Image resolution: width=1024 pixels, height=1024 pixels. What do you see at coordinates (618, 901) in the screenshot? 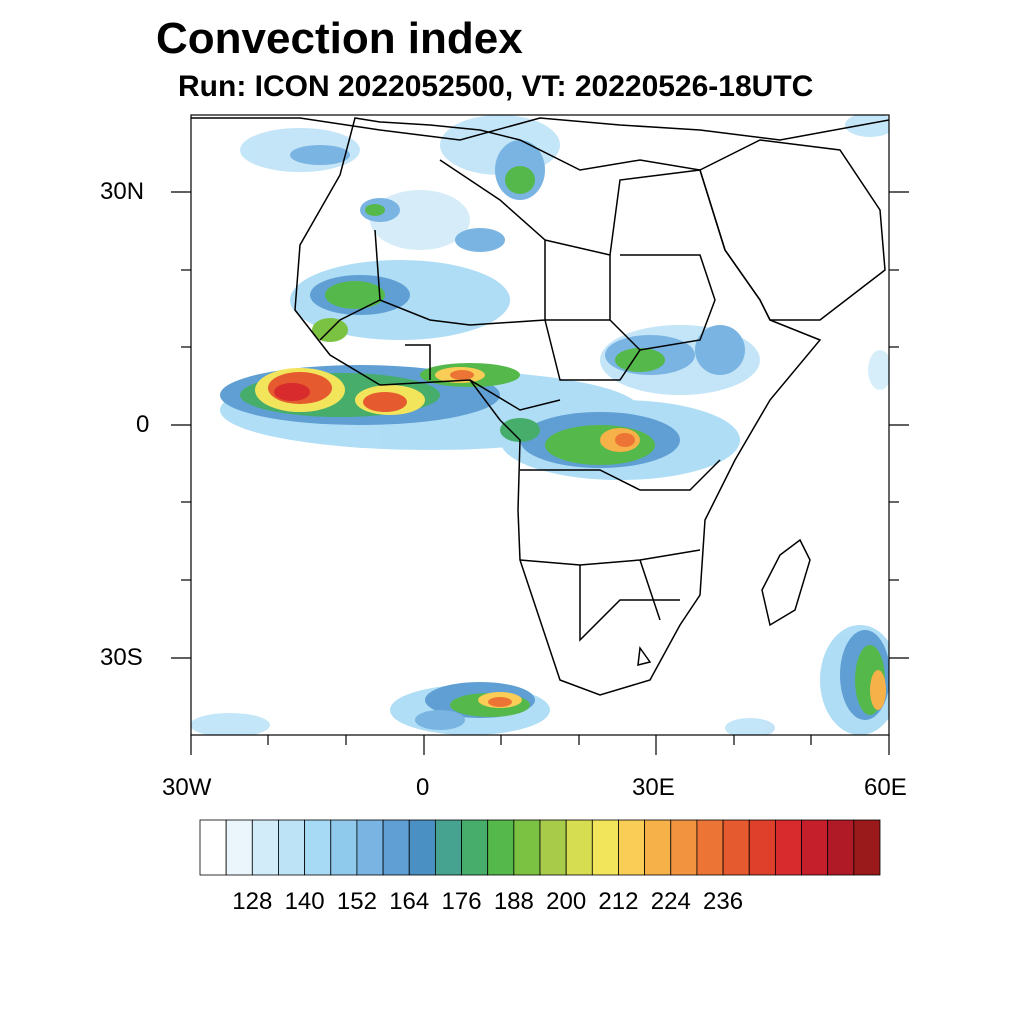
I see `colorbar-tick-label: 212` at bounding box center [618, 901].